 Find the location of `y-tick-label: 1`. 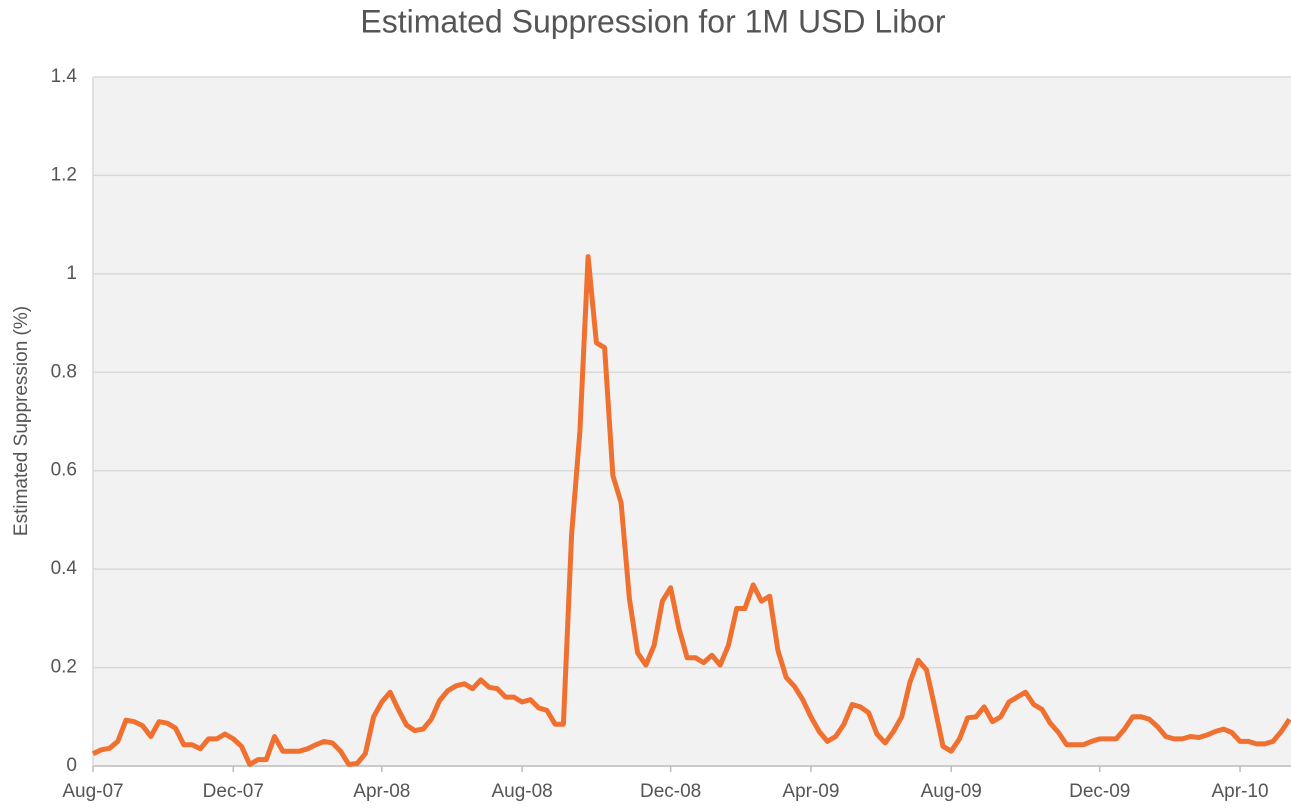

y-tick-label: 1 is located at coordinates (71, 273).